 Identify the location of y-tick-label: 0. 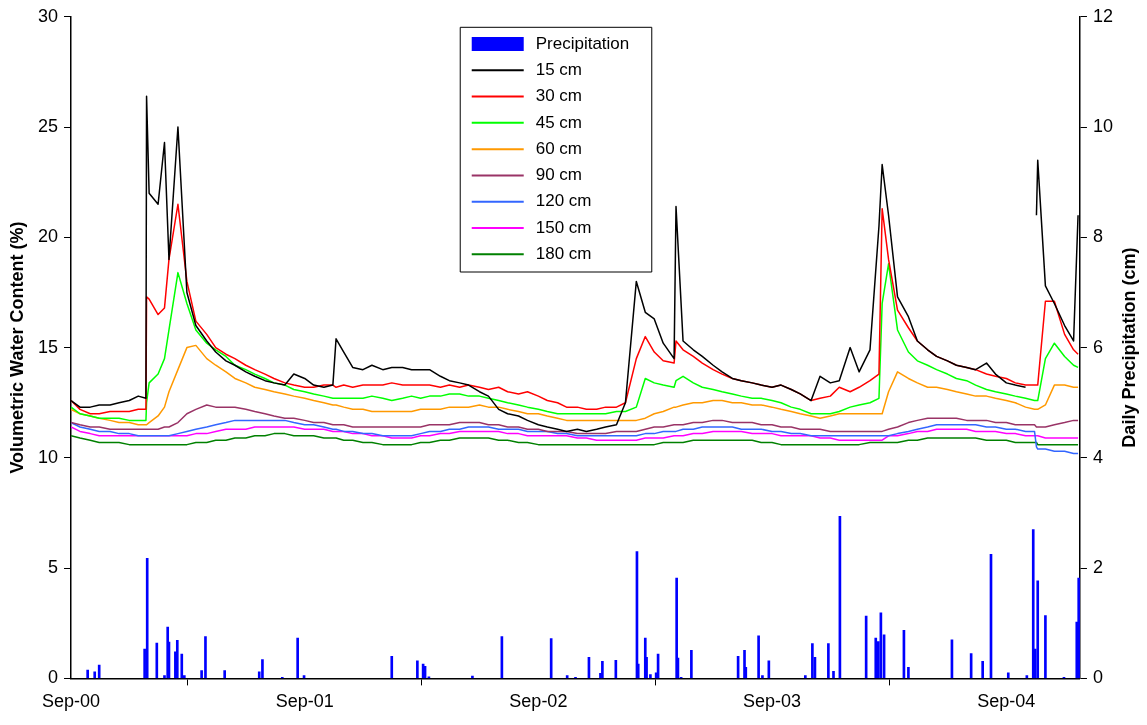
(53, 677).